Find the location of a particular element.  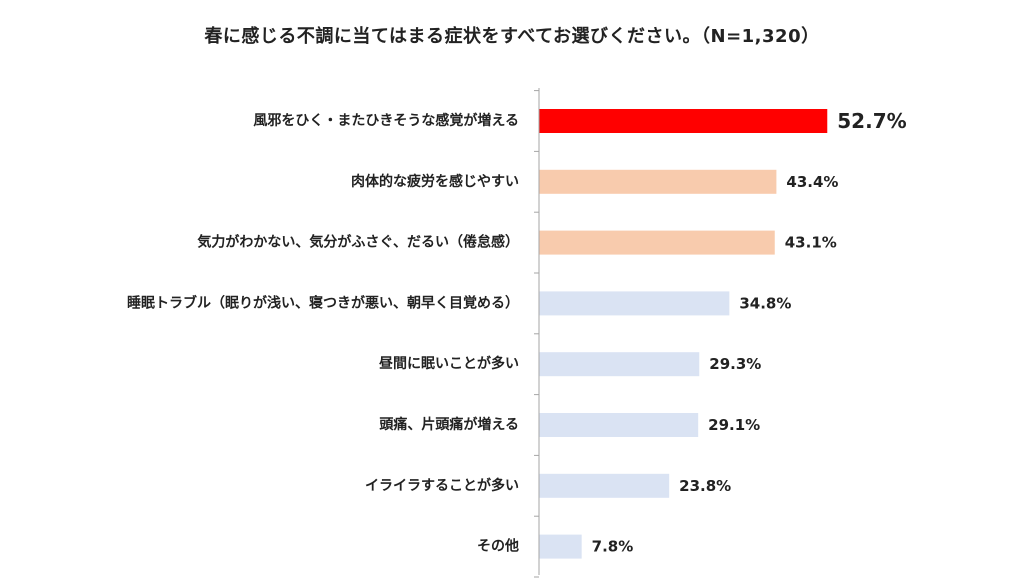

value-label-7: 23.8% is located at coordinates (705, 486).